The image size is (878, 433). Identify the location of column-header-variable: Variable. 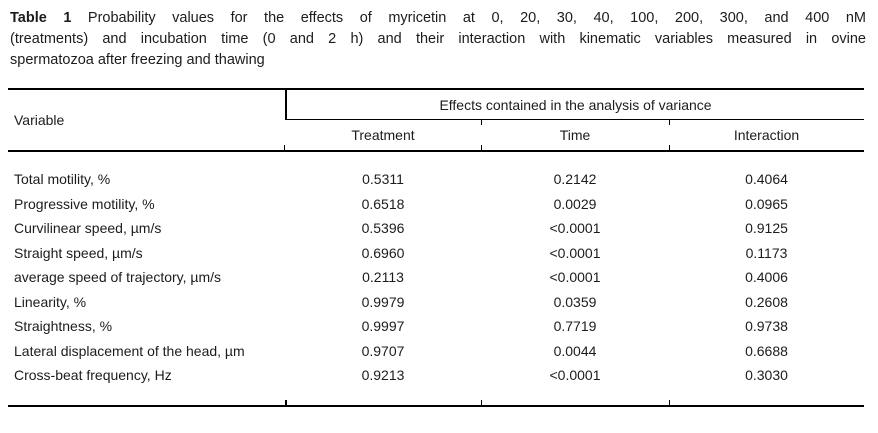
(146, 120).